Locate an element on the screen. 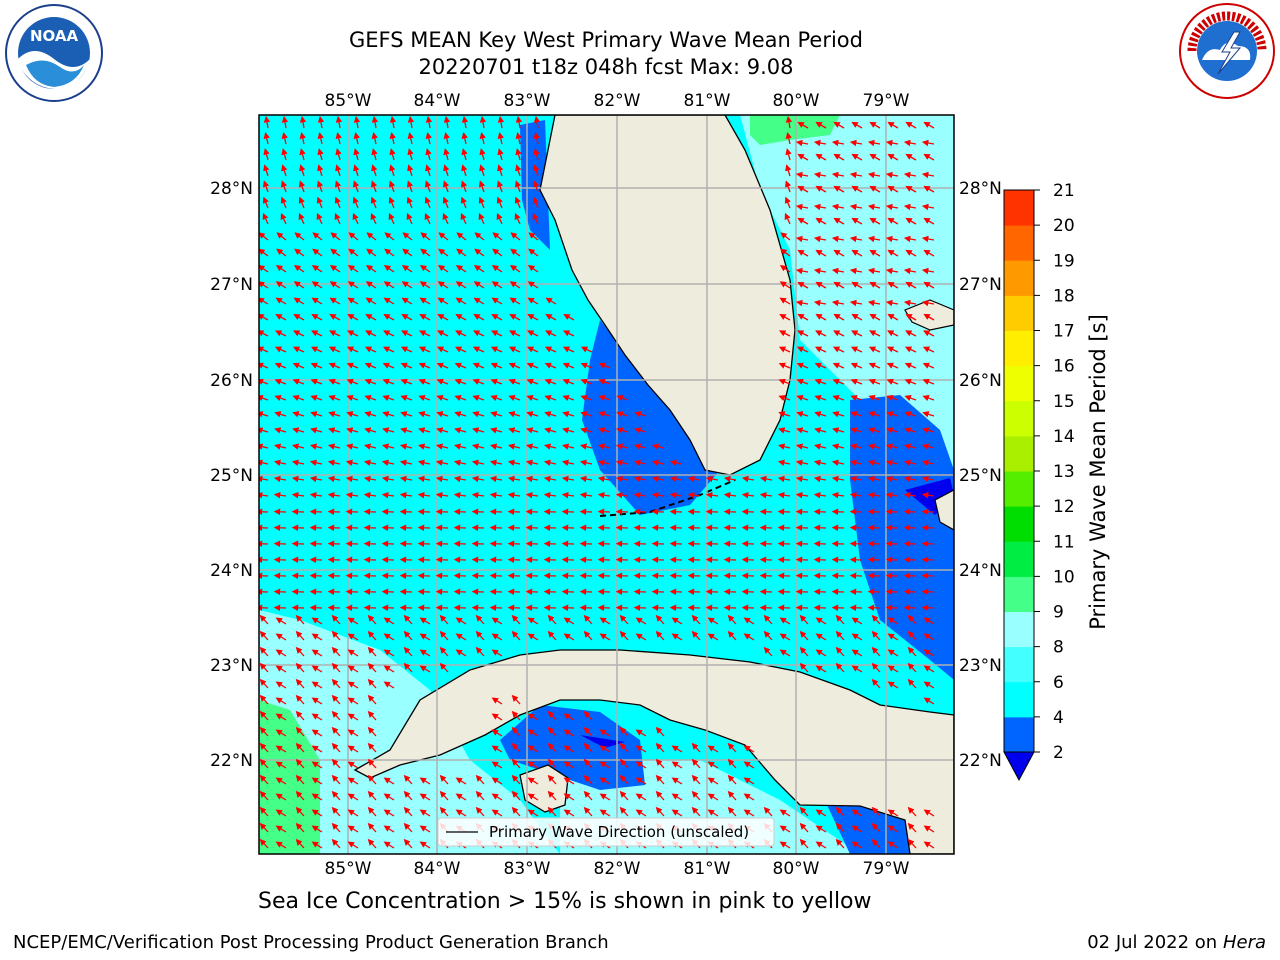 Image resolution: width=1280 pixels, height=960 pixels. nws-logo is located at coordinates (1227, 51).